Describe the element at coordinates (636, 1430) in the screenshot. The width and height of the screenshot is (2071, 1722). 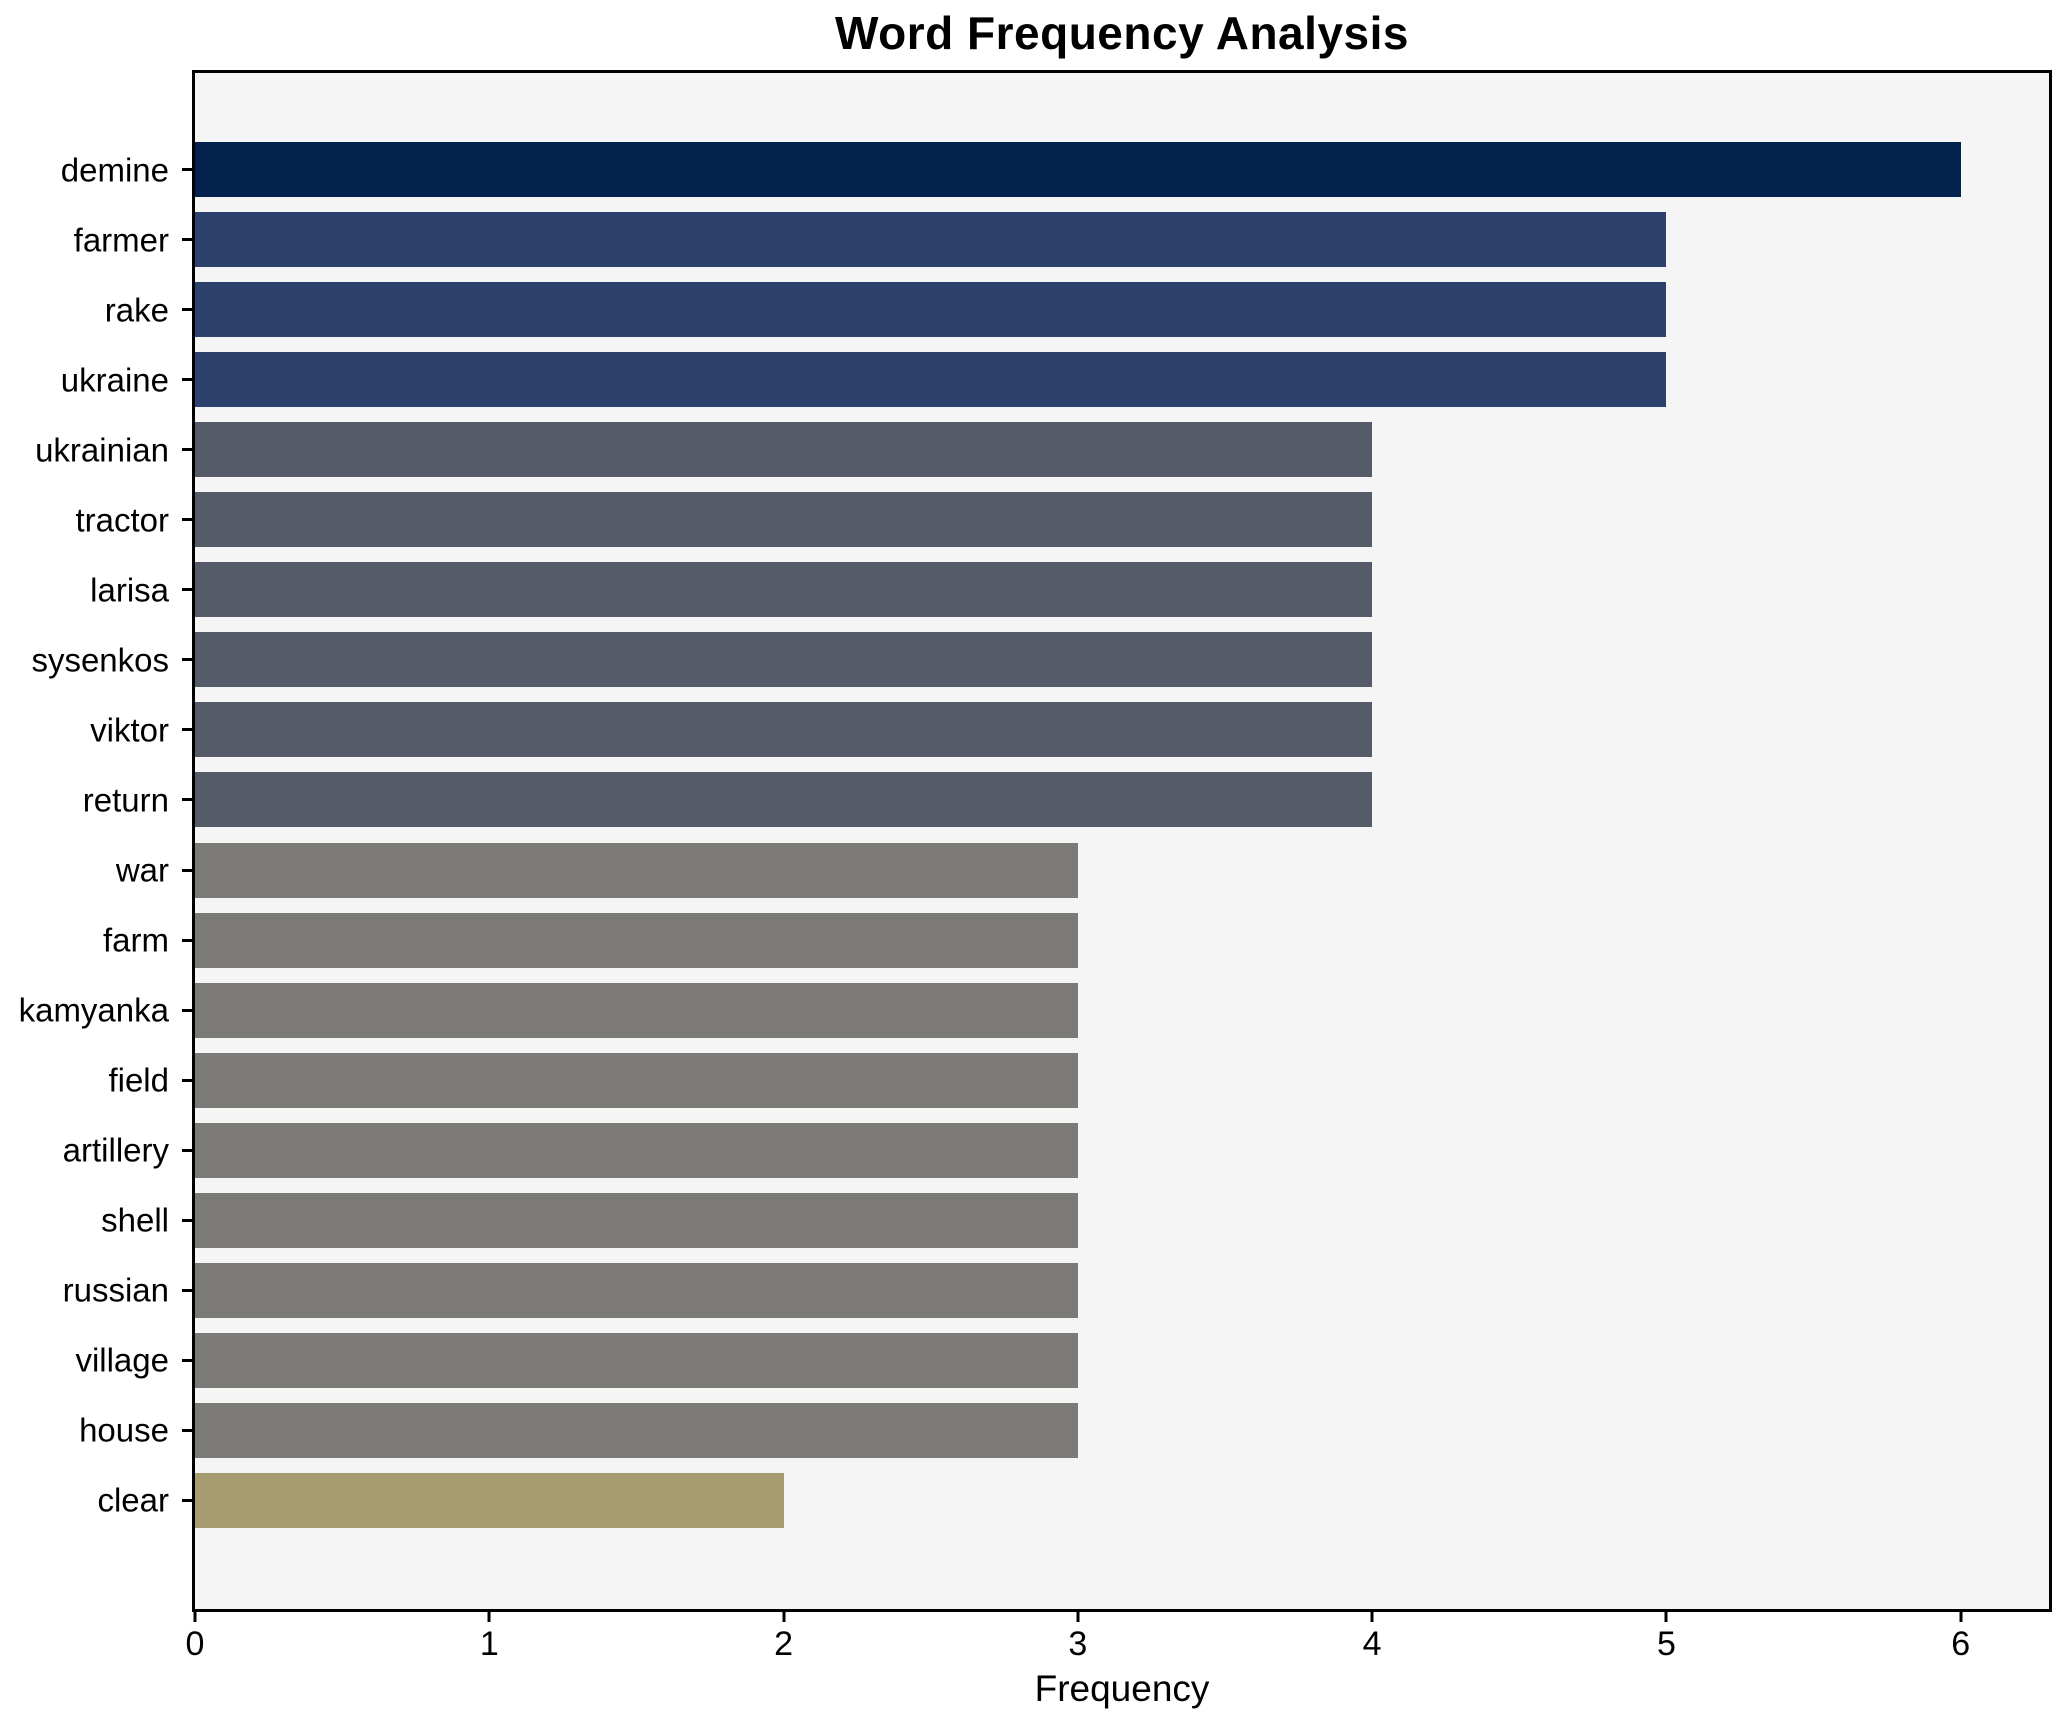
I see `bar-house` at that location.